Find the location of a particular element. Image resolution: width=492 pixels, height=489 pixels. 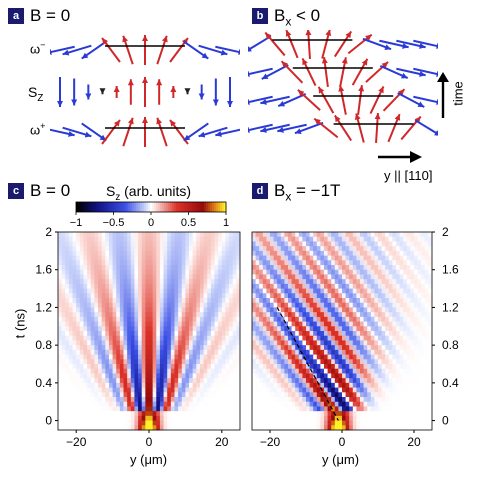

colorbar-label: Sz (arb. units) is located at coordinates (149, 193).